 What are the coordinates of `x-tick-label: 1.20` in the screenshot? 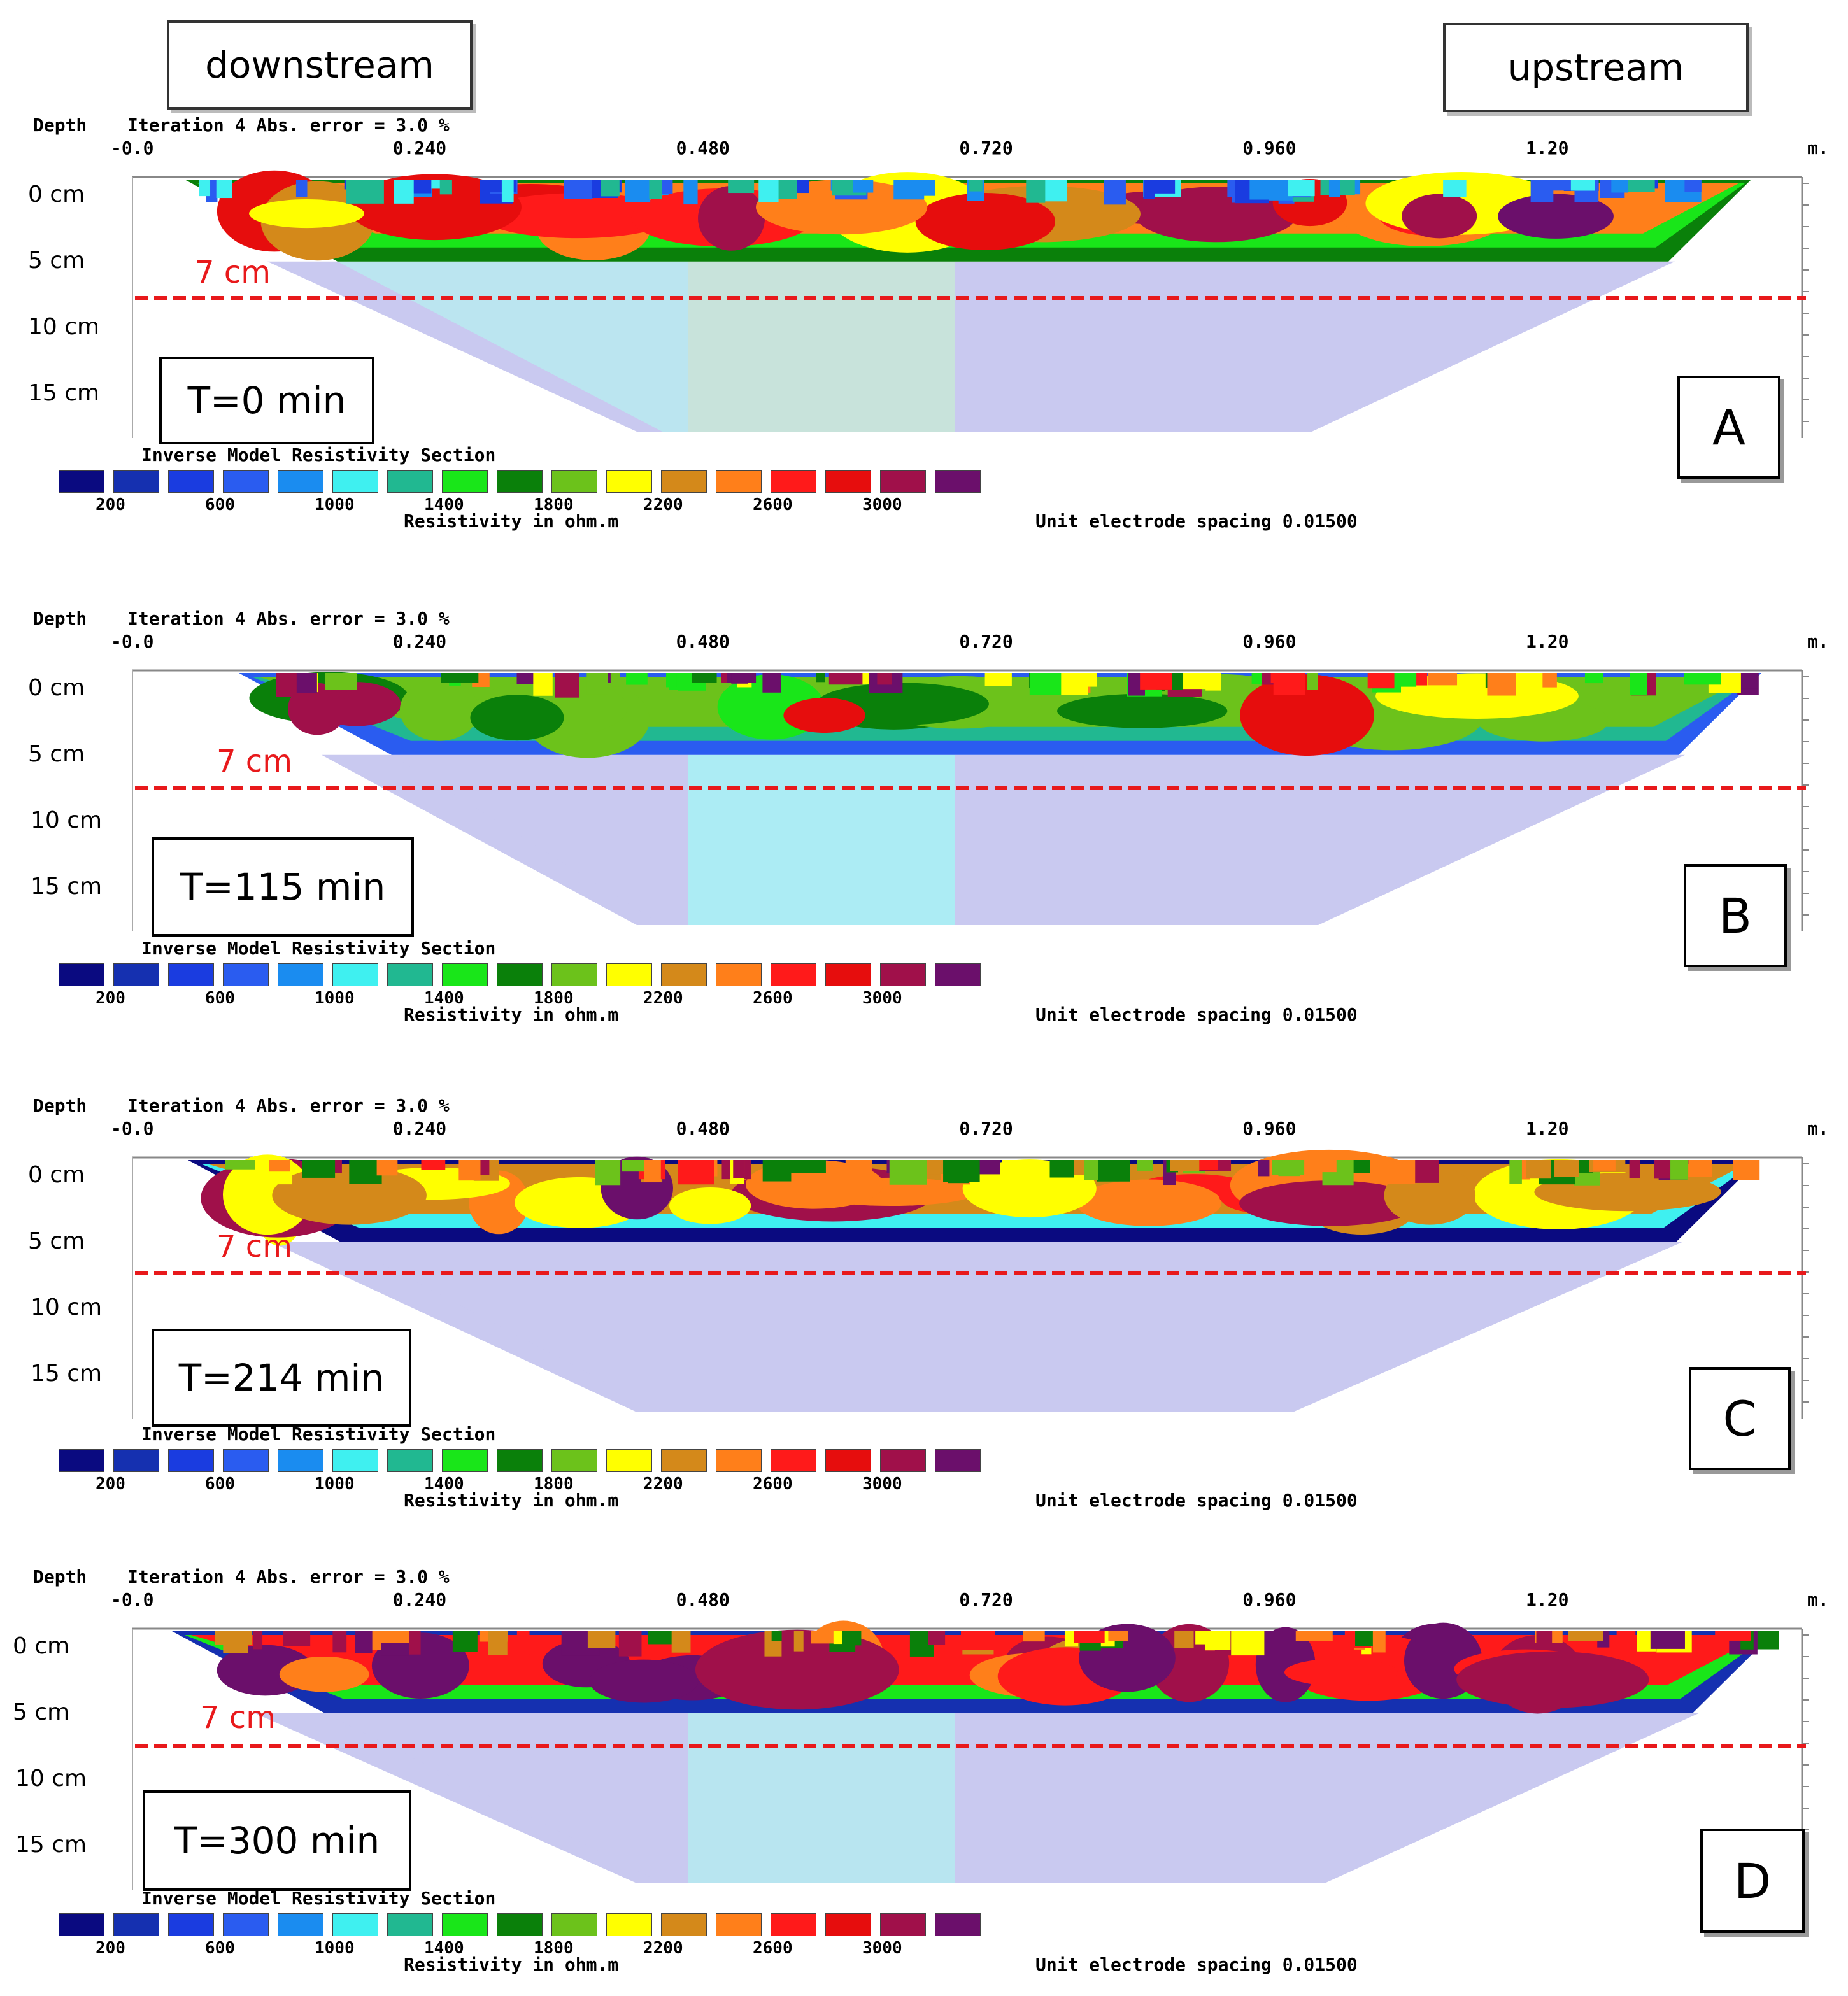 It's located at (1547, 1128).